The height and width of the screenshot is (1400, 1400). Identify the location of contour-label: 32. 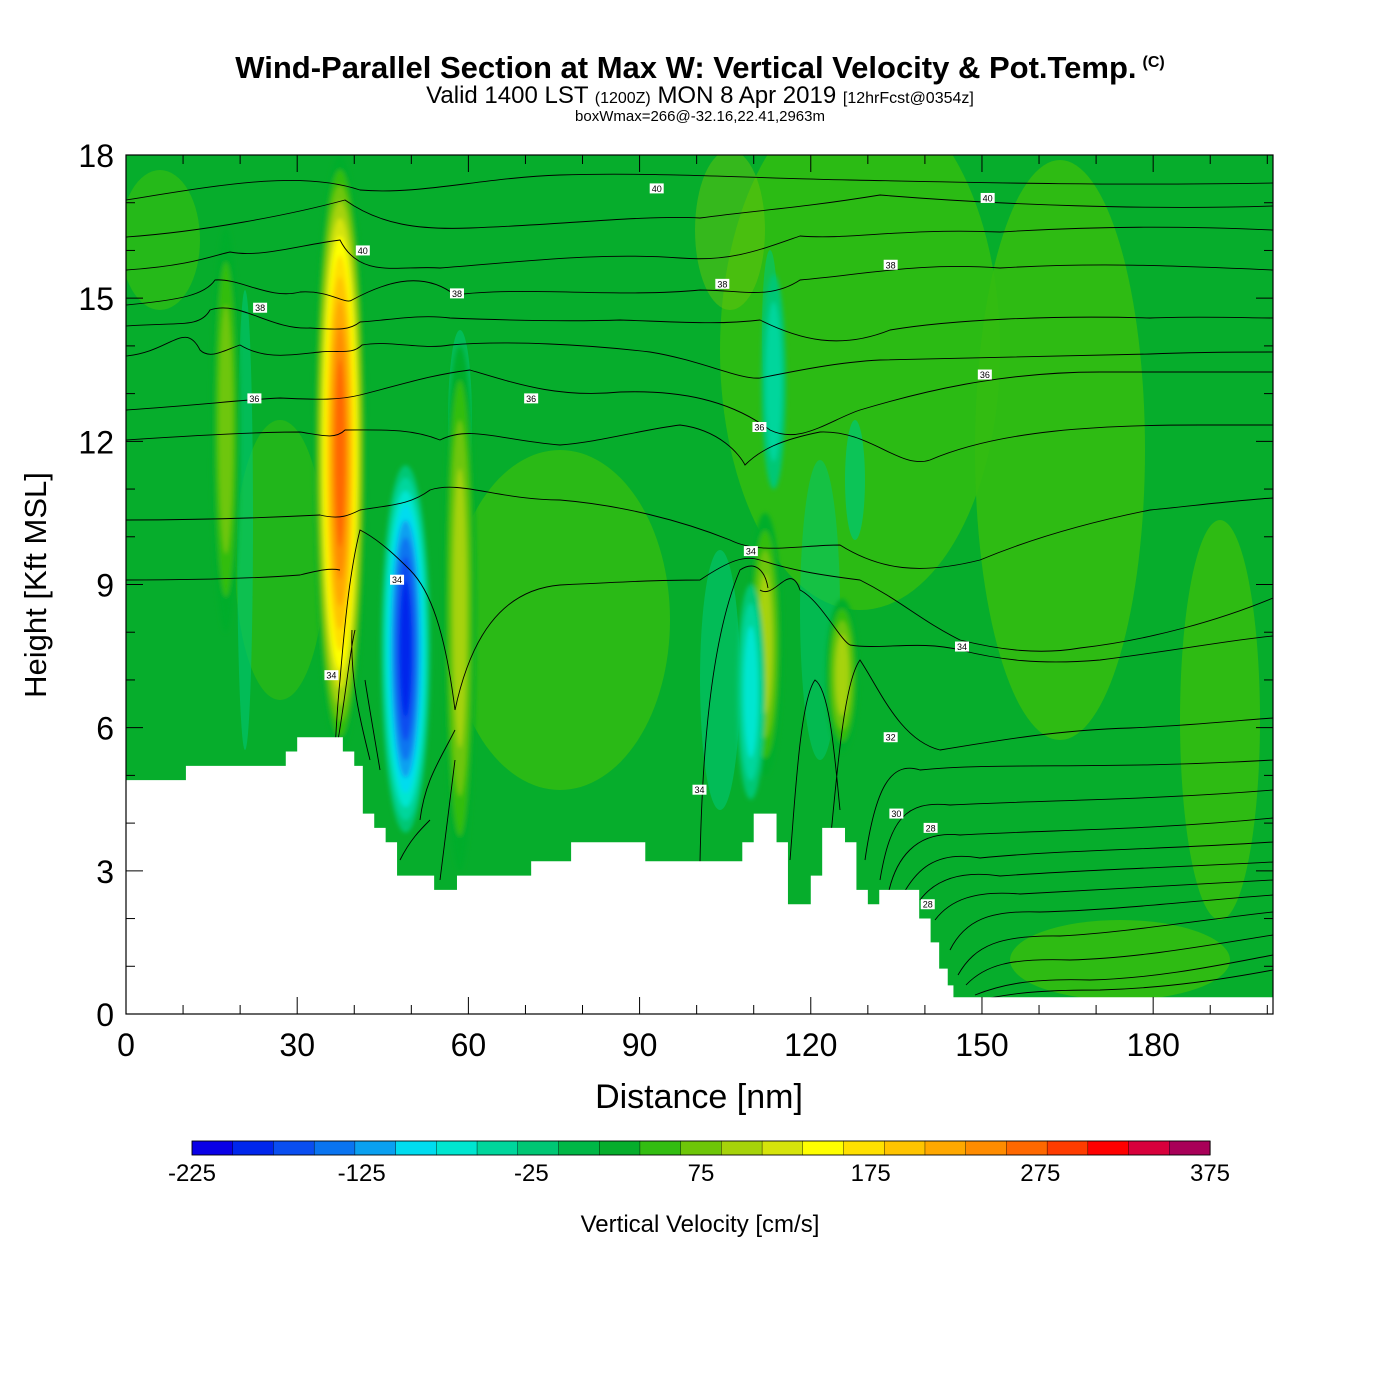
(890, 737).